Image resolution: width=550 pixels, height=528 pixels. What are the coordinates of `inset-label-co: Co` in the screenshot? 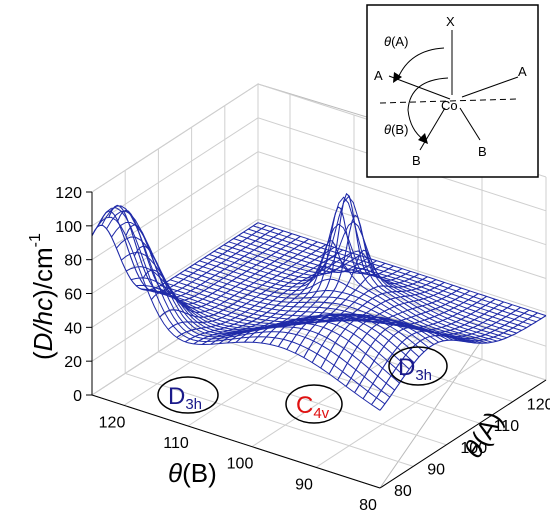 It's located at (449, 105).